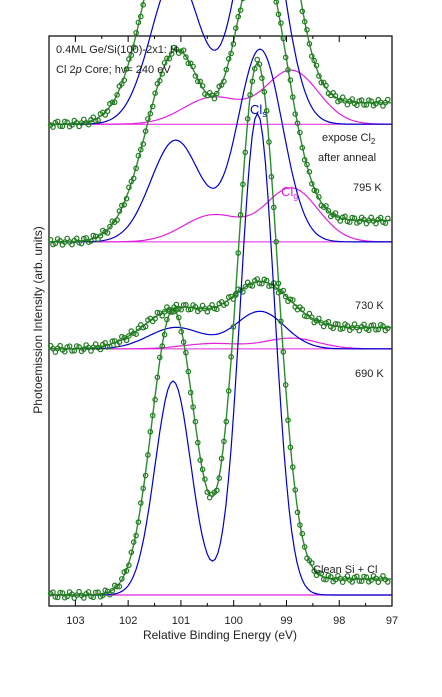 This screenshot has width=442, height=697. Describe the element at coordinates (220, 635) in the screenshot. I see `x-axis-title: Relative Binding Energy (eV)` at that location.